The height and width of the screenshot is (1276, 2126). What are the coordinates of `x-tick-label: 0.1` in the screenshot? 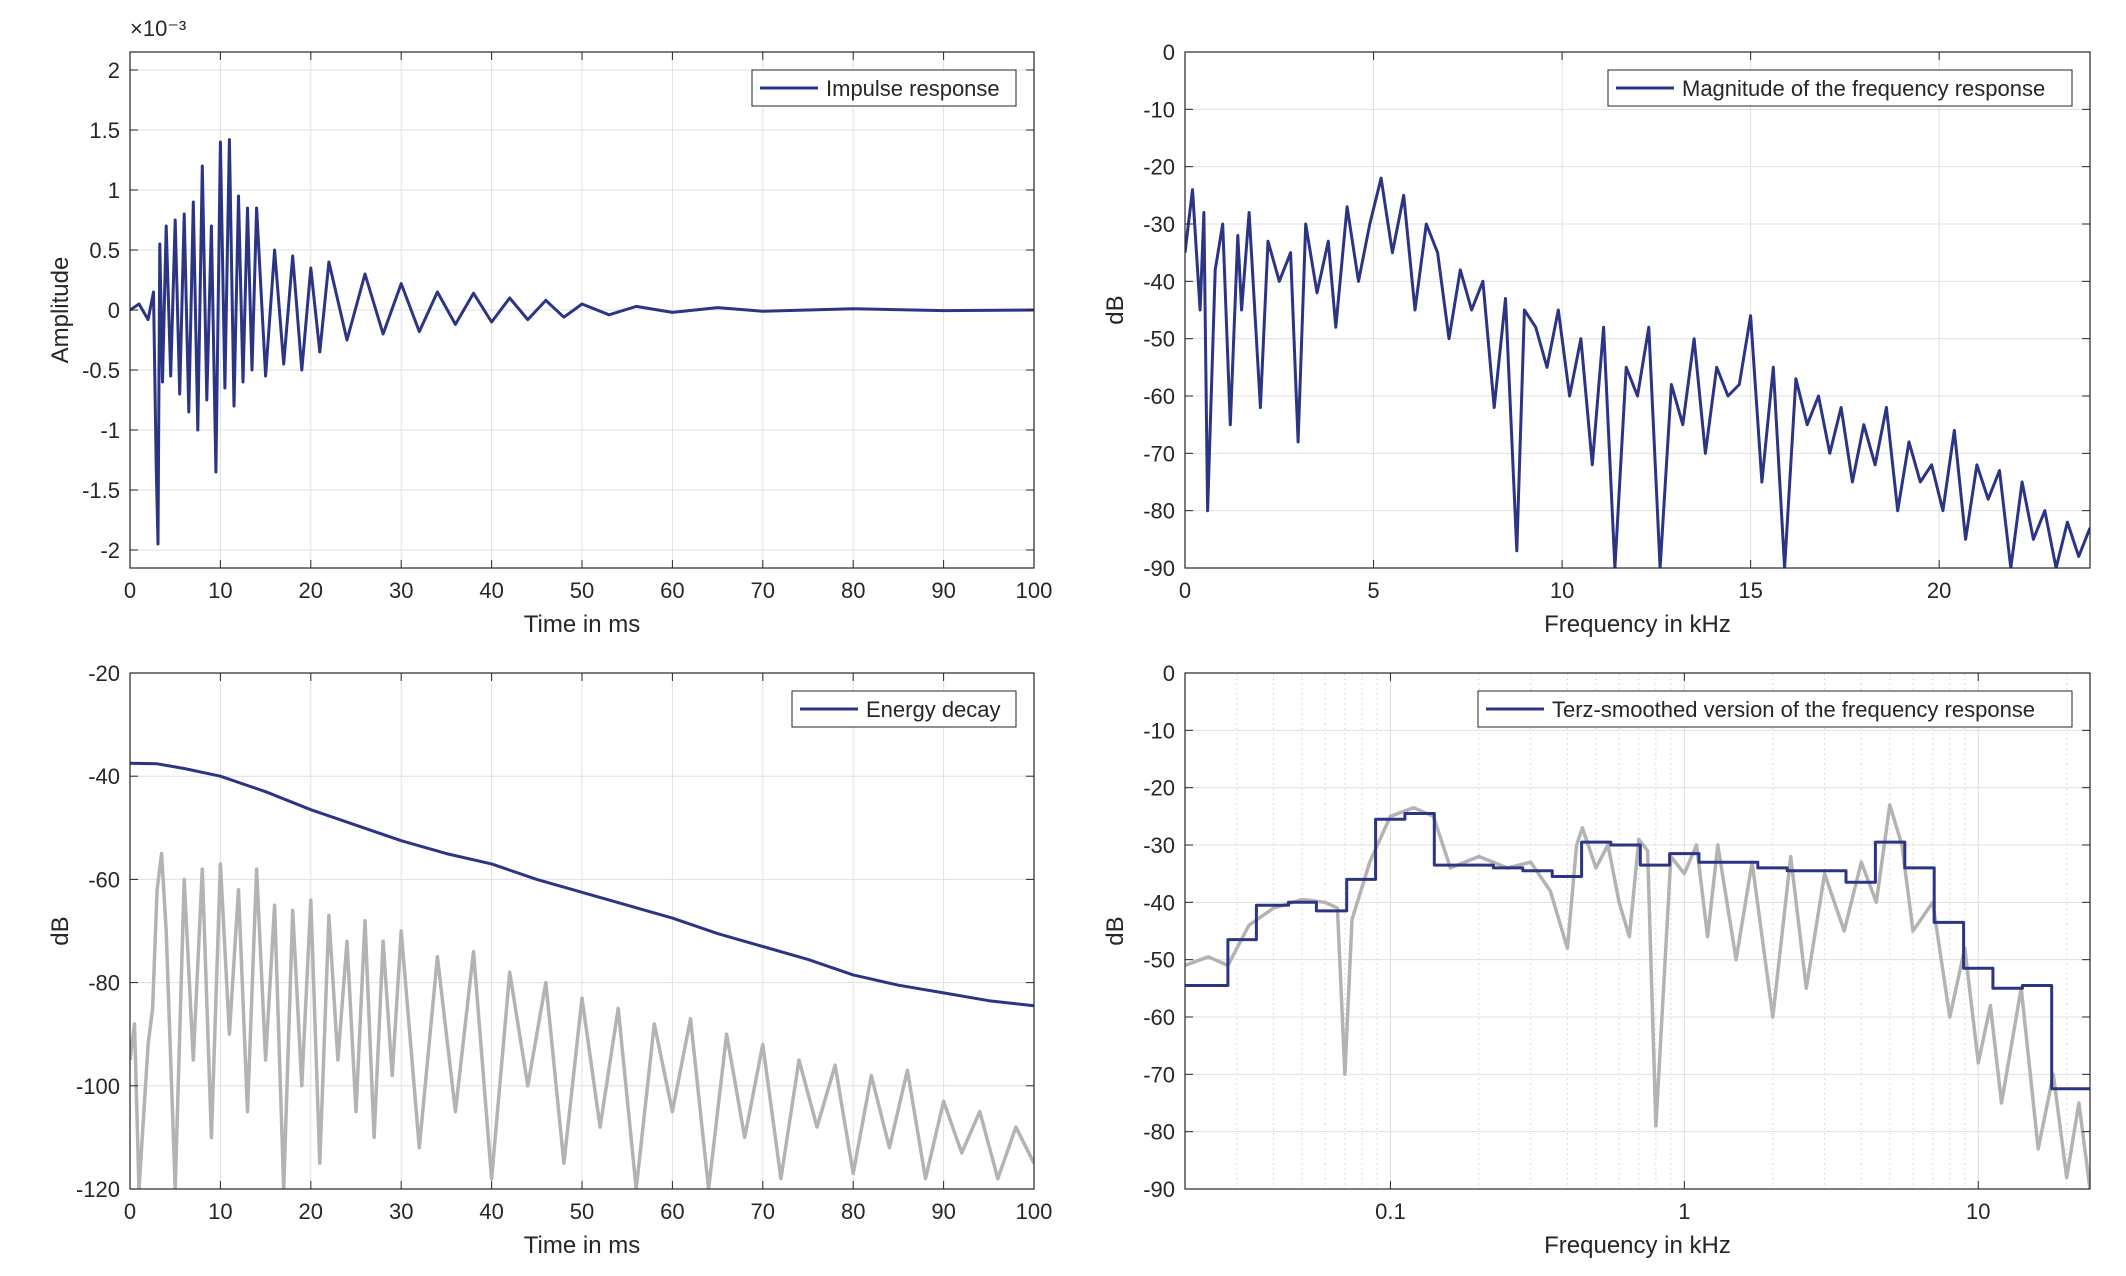 It's located at (1390, 1211).